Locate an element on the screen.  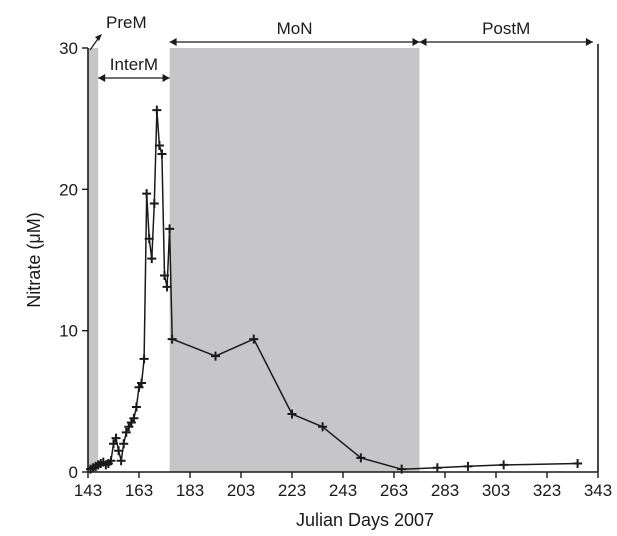
y-tick-label: 10 is located at coordinates (68, 331).